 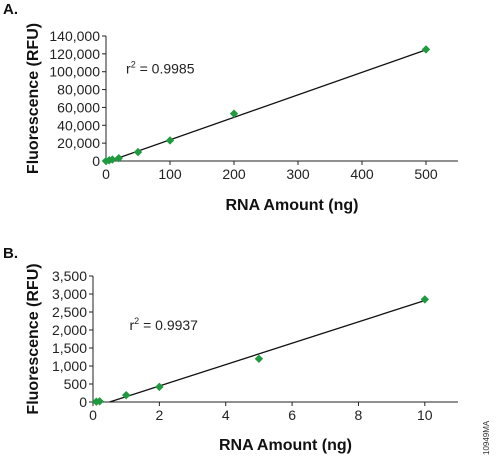 What do you see at coordinates (78, 143) in the screenshot?
I see `y-tick-label: 20,000` at bounding box center [78, 143].